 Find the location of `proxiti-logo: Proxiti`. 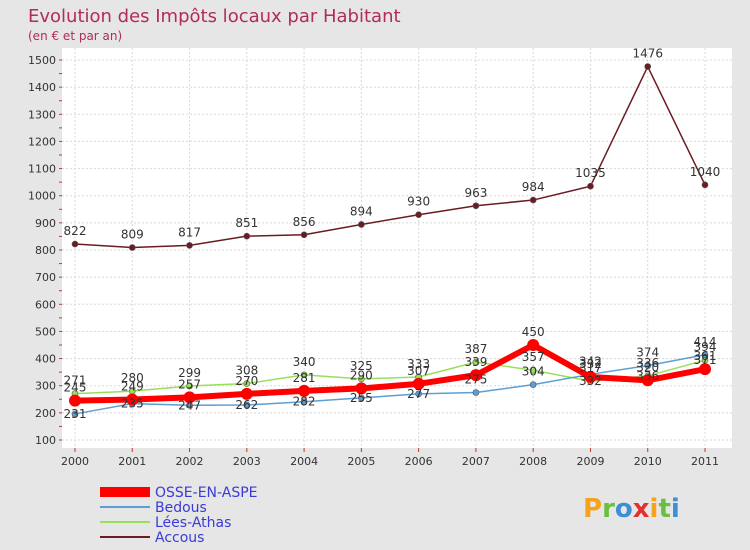

proxiti-logo: Proxiti is located at coordinates (631, 509).